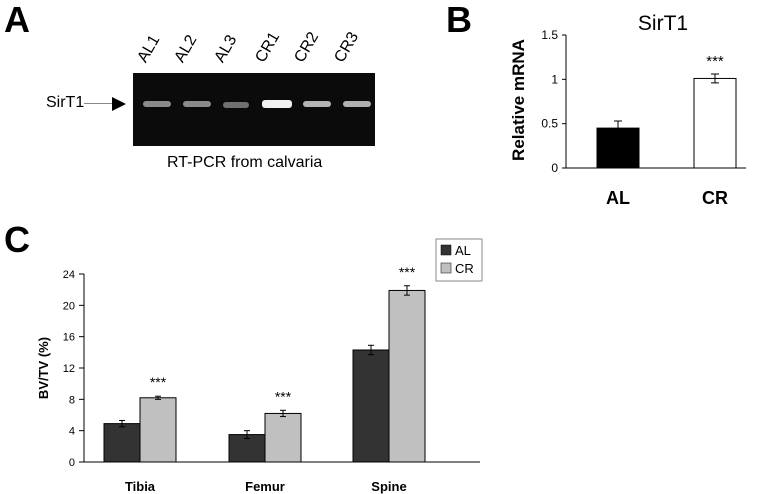 This screenshot has width=777, height=494. What do you see at coordinates (104, 103) in the screenshot?
I see `band-arrow-line` at bounding box center [104, 103].